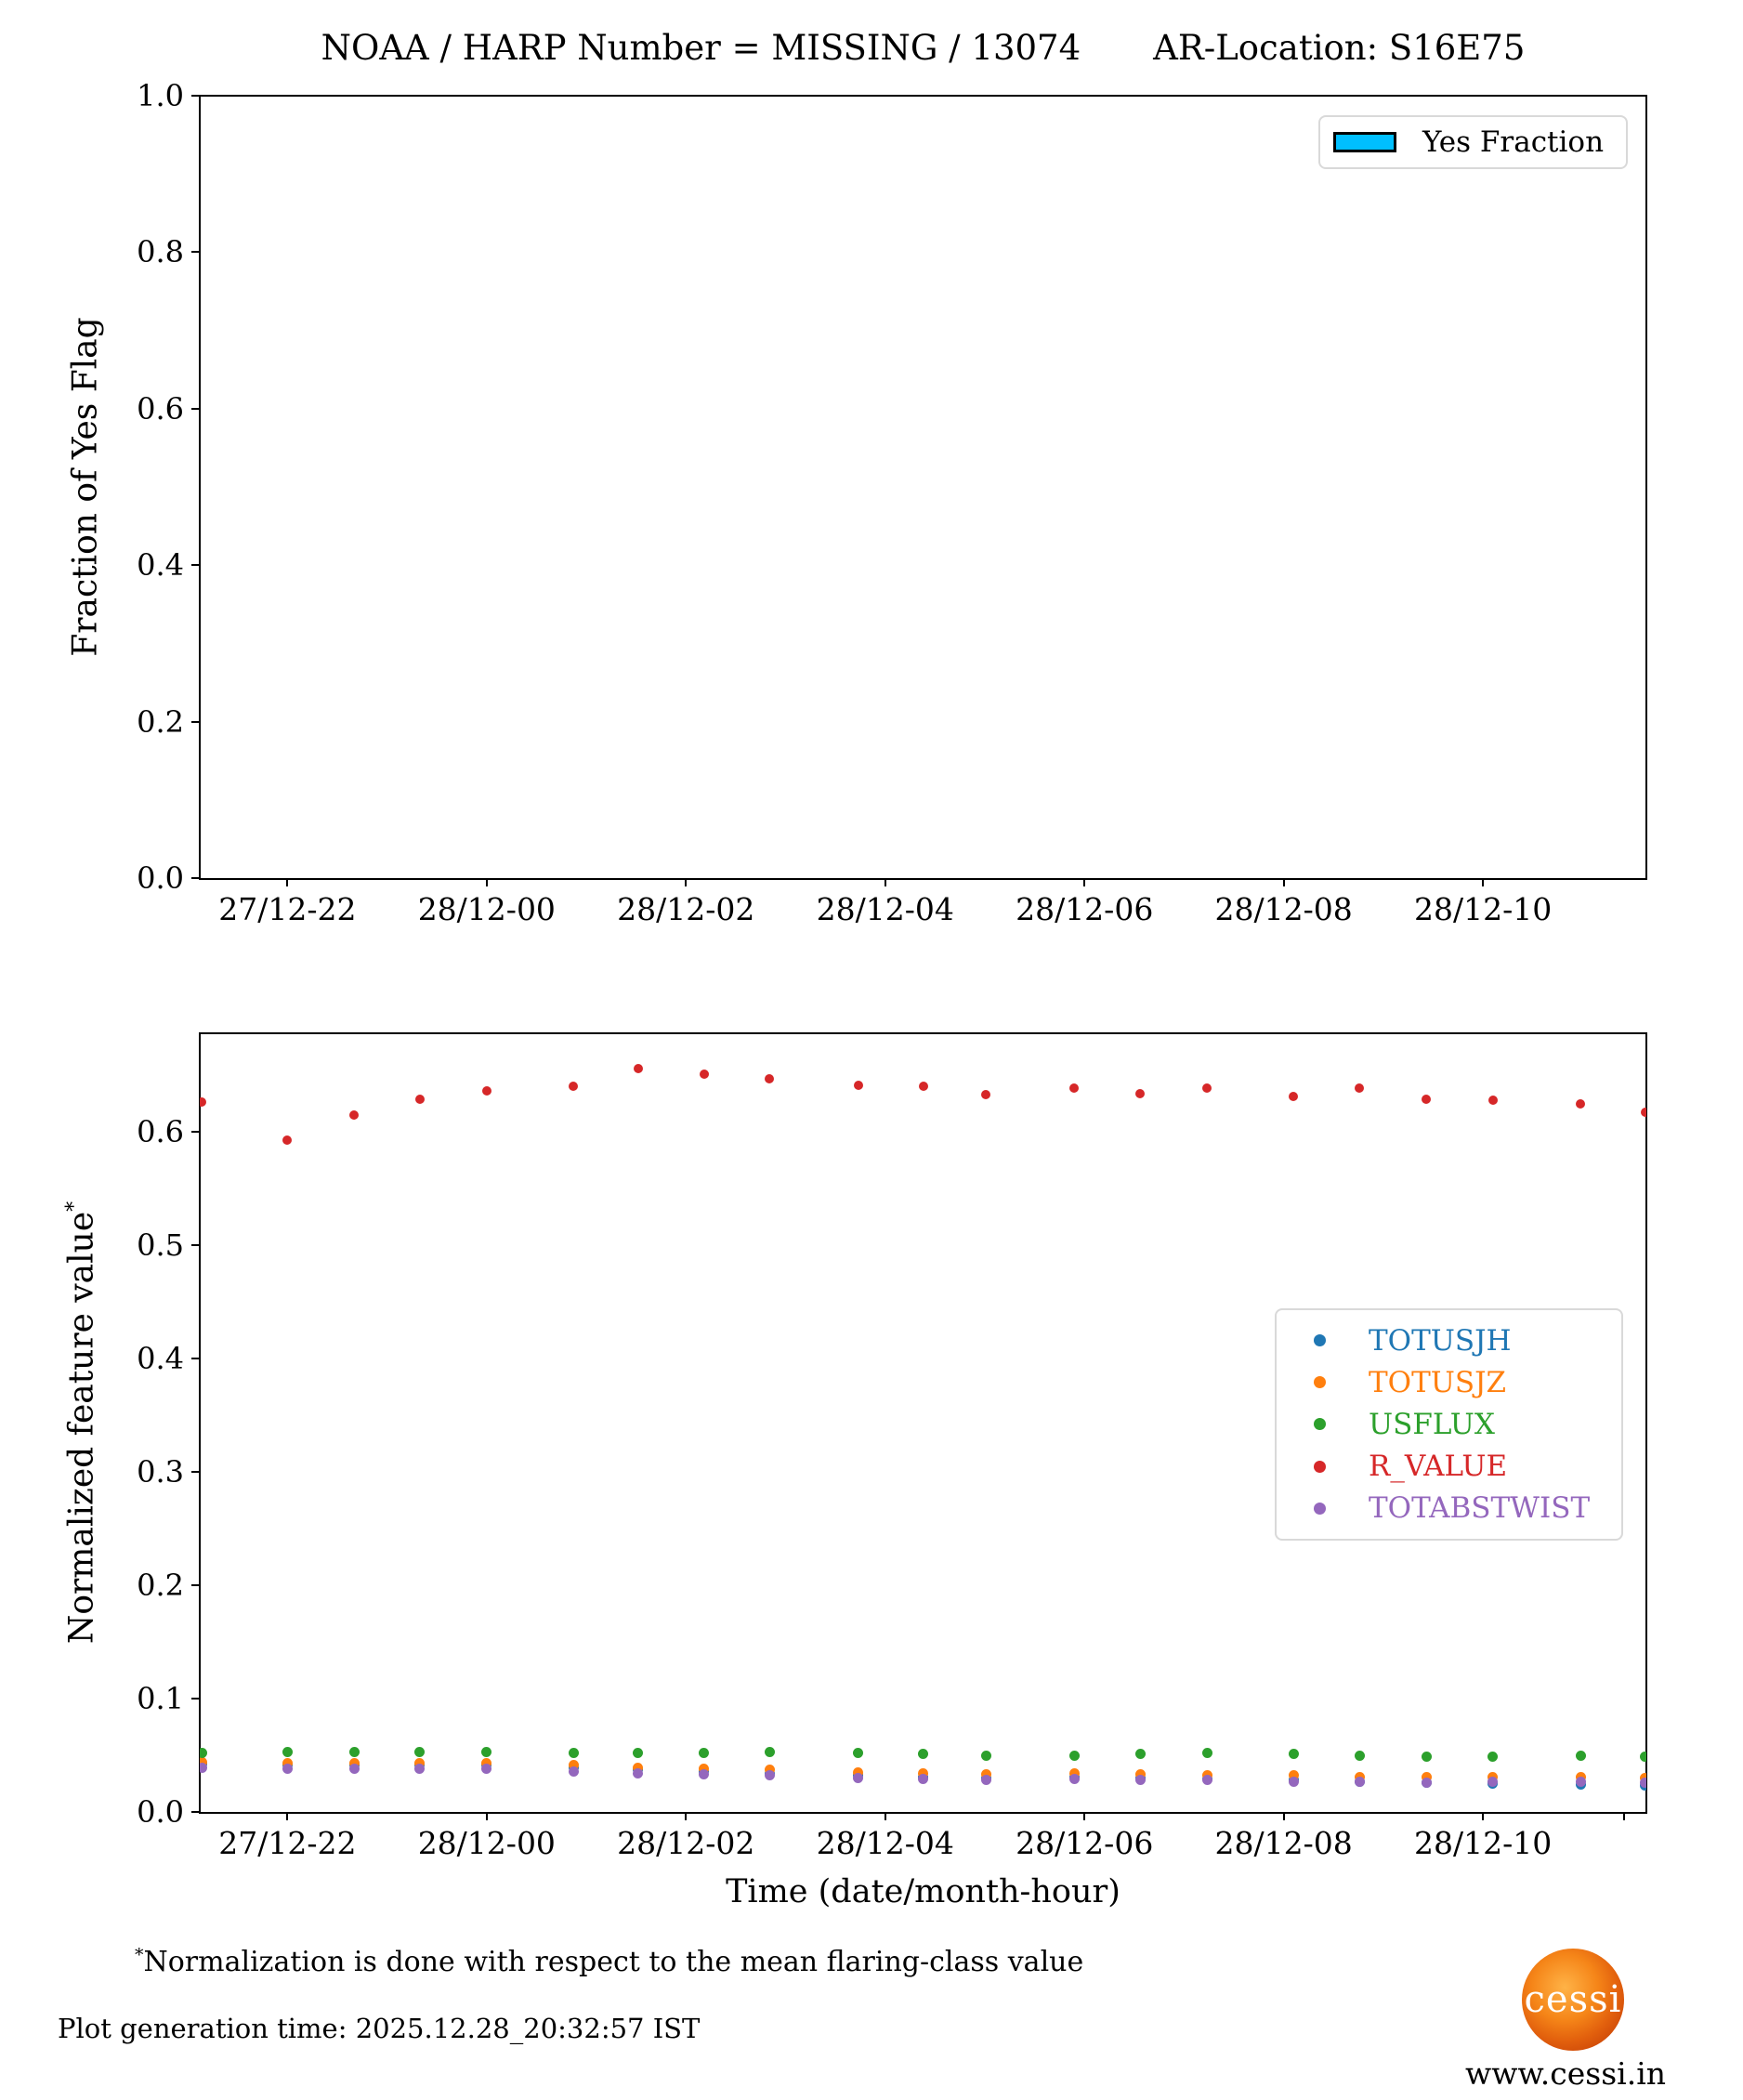  I want to click on y-tick-label: 1.0, so click(160, 95).